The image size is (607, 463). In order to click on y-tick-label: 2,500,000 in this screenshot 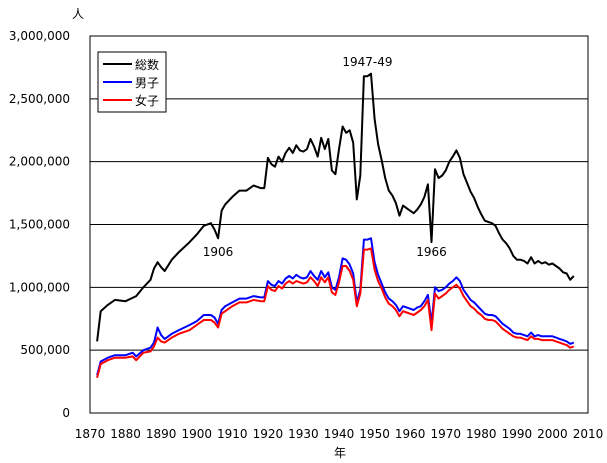, I will do `click(39, 99)`.